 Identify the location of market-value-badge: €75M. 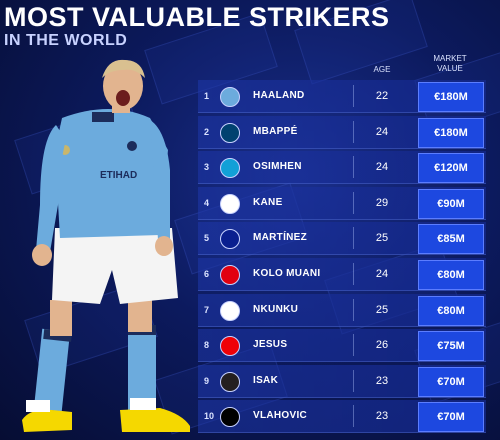
(451, 346).